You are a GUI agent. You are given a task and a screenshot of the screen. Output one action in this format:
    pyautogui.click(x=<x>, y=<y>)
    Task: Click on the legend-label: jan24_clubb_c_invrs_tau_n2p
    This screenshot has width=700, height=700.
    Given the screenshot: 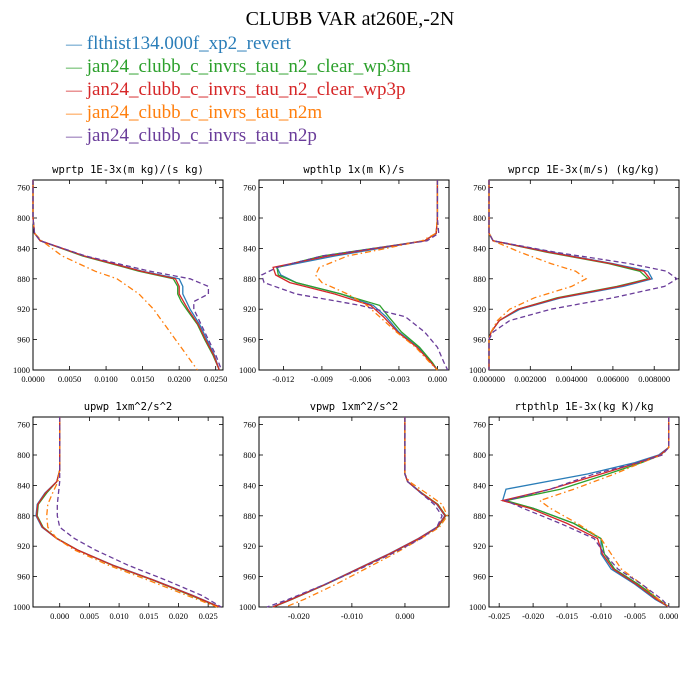 What is the action you would take?
    pyautogui.click(x=201, y=135)
    